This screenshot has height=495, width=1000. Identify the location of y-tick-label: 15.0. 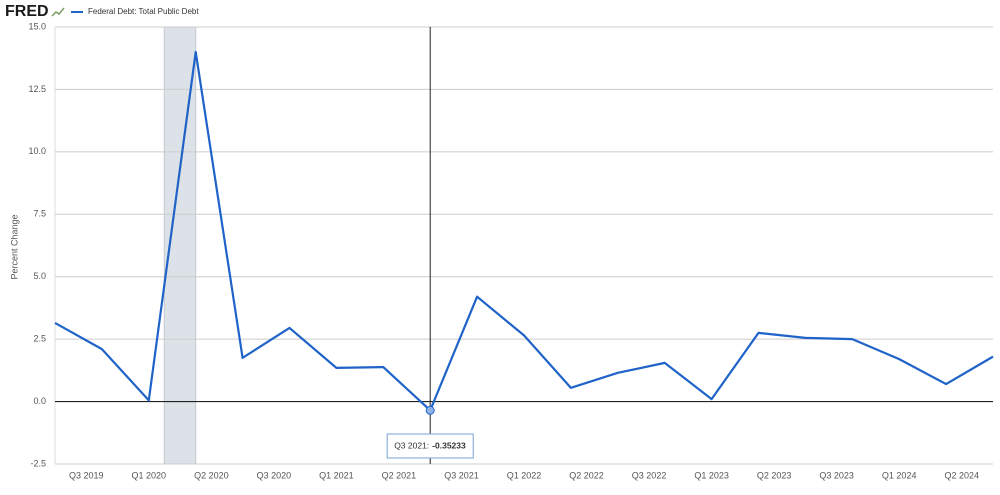
(37, 26).